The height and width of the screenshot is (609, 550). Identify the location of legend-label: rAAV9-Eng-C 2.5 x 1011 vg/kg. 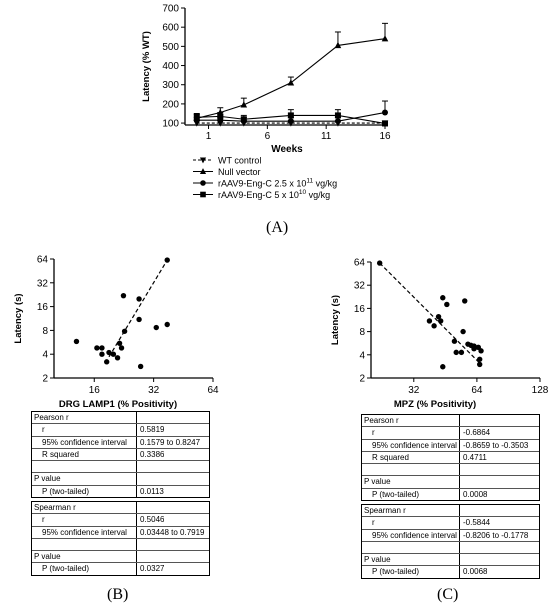
(277, 183).